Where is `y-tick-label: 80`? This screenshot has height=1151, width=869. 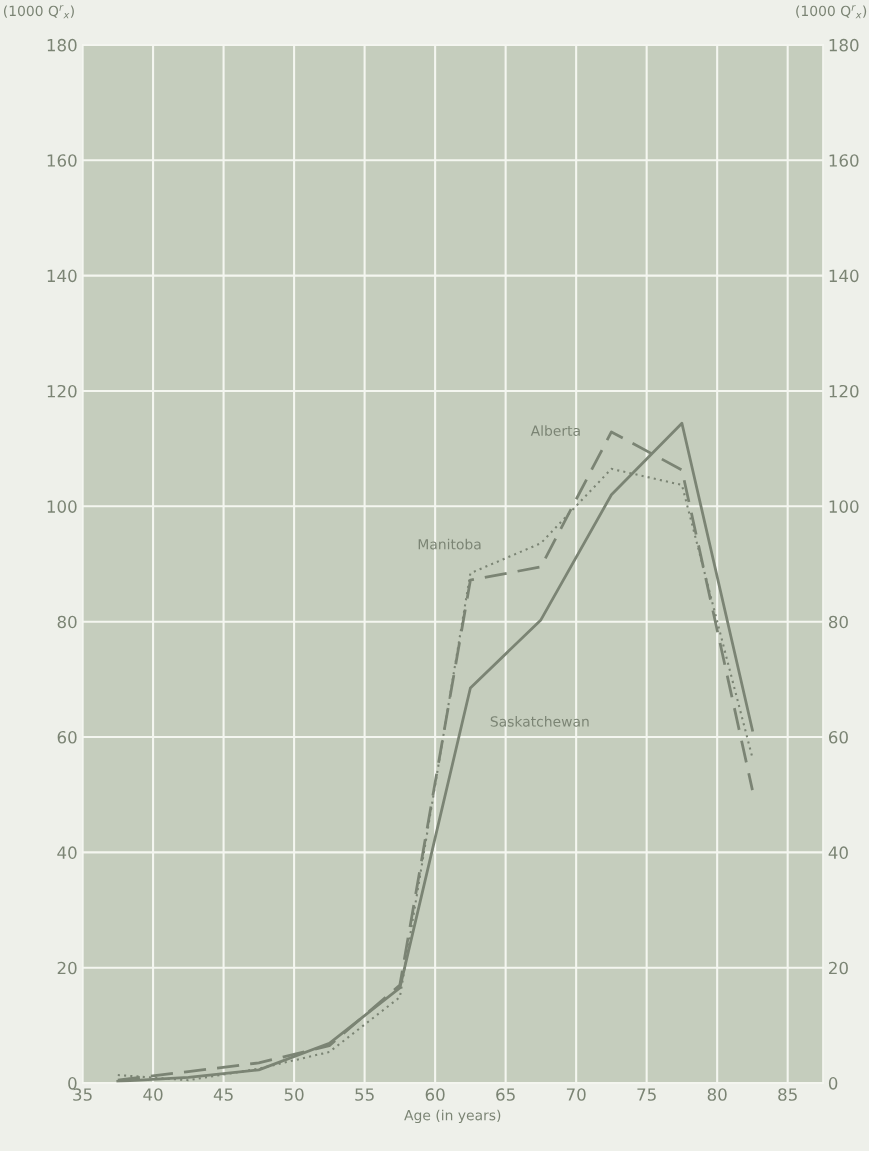 y-tick-label: 80 is located at coordinates (67, 622).